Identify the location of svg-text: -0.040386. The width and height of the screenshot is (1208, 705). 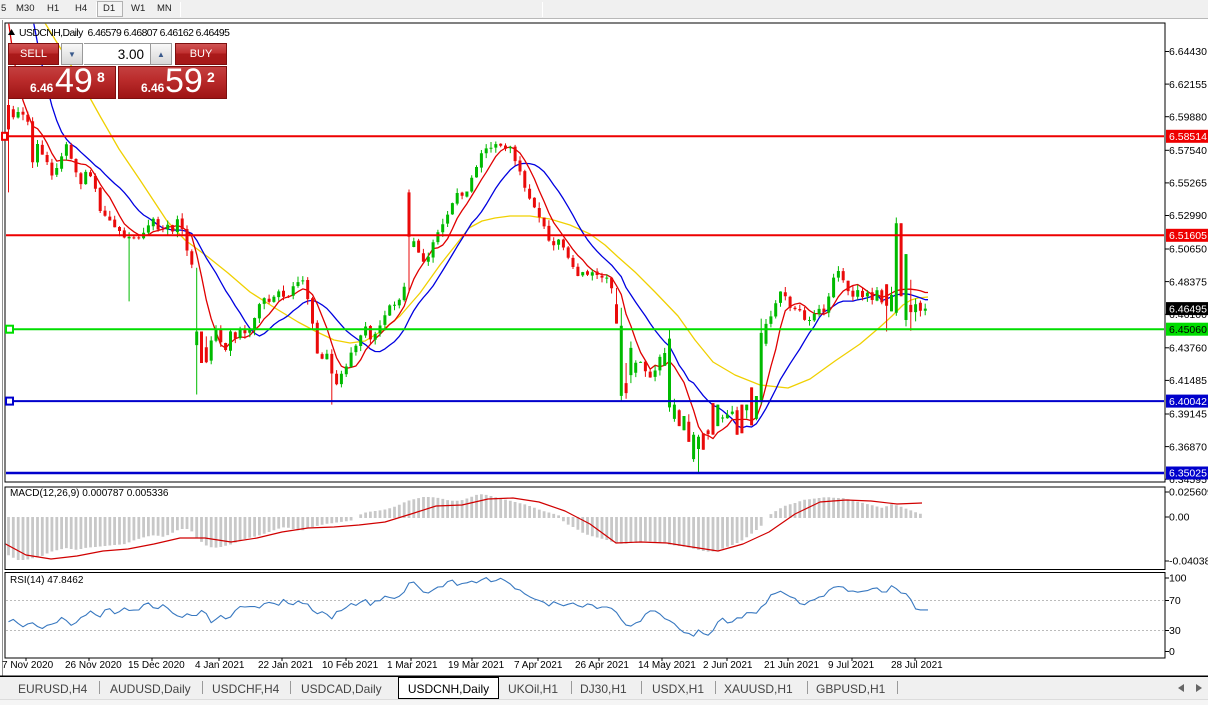
(1188, 562).